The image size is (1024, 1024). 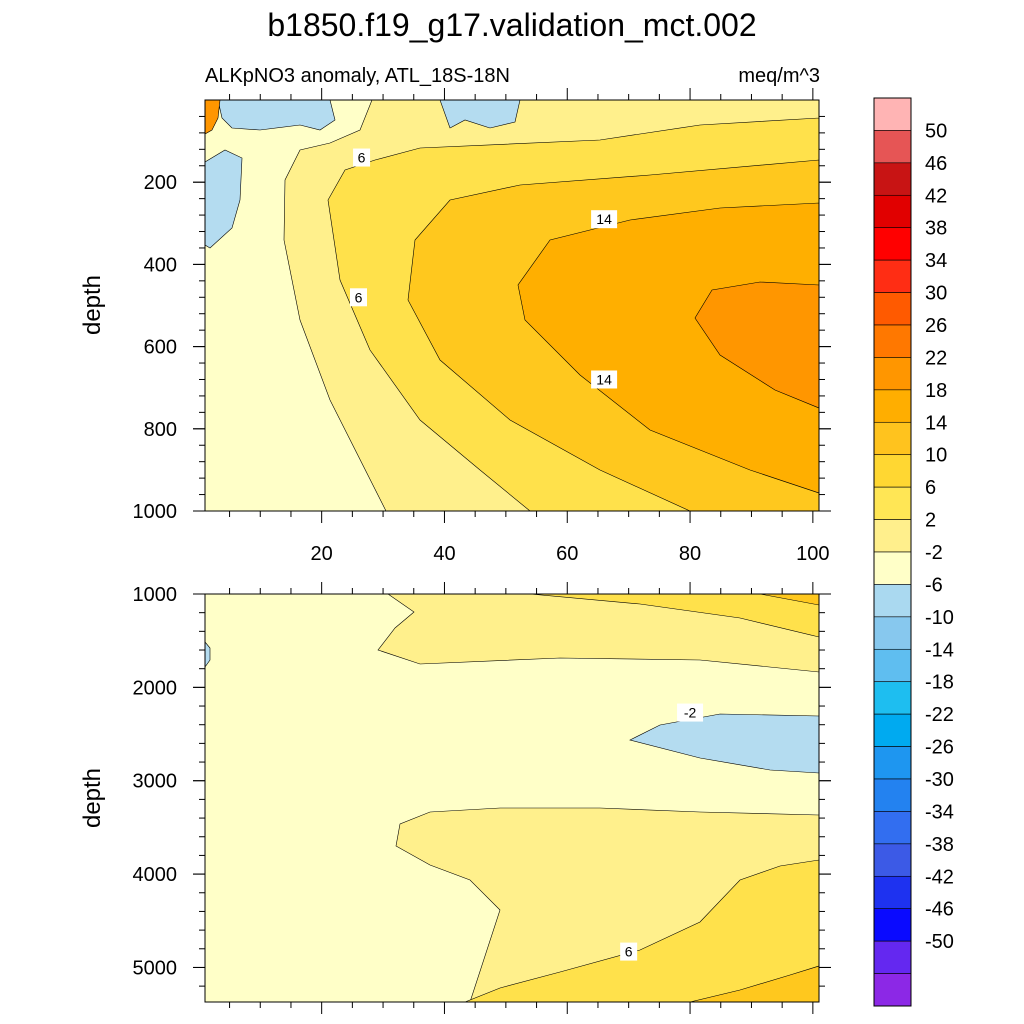 I want to click on colorbar-label: -18, so click(x=939, y=683).